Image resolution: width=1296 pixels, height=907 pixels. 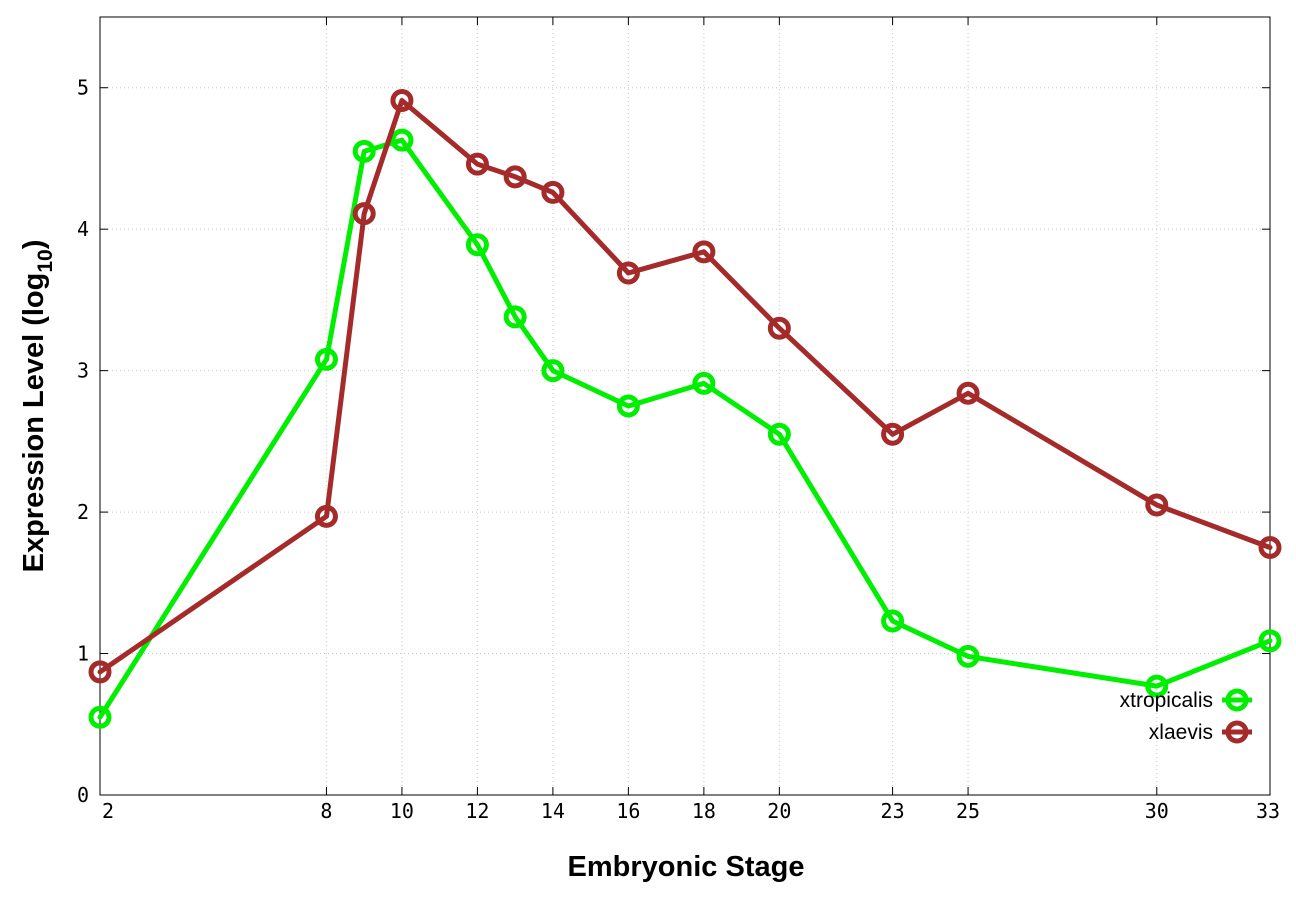 What do you see at coordinates (1237, 700) in the screenshot?
I see `legend-marker-xtropicalis` at bounding box center [1237, 700].